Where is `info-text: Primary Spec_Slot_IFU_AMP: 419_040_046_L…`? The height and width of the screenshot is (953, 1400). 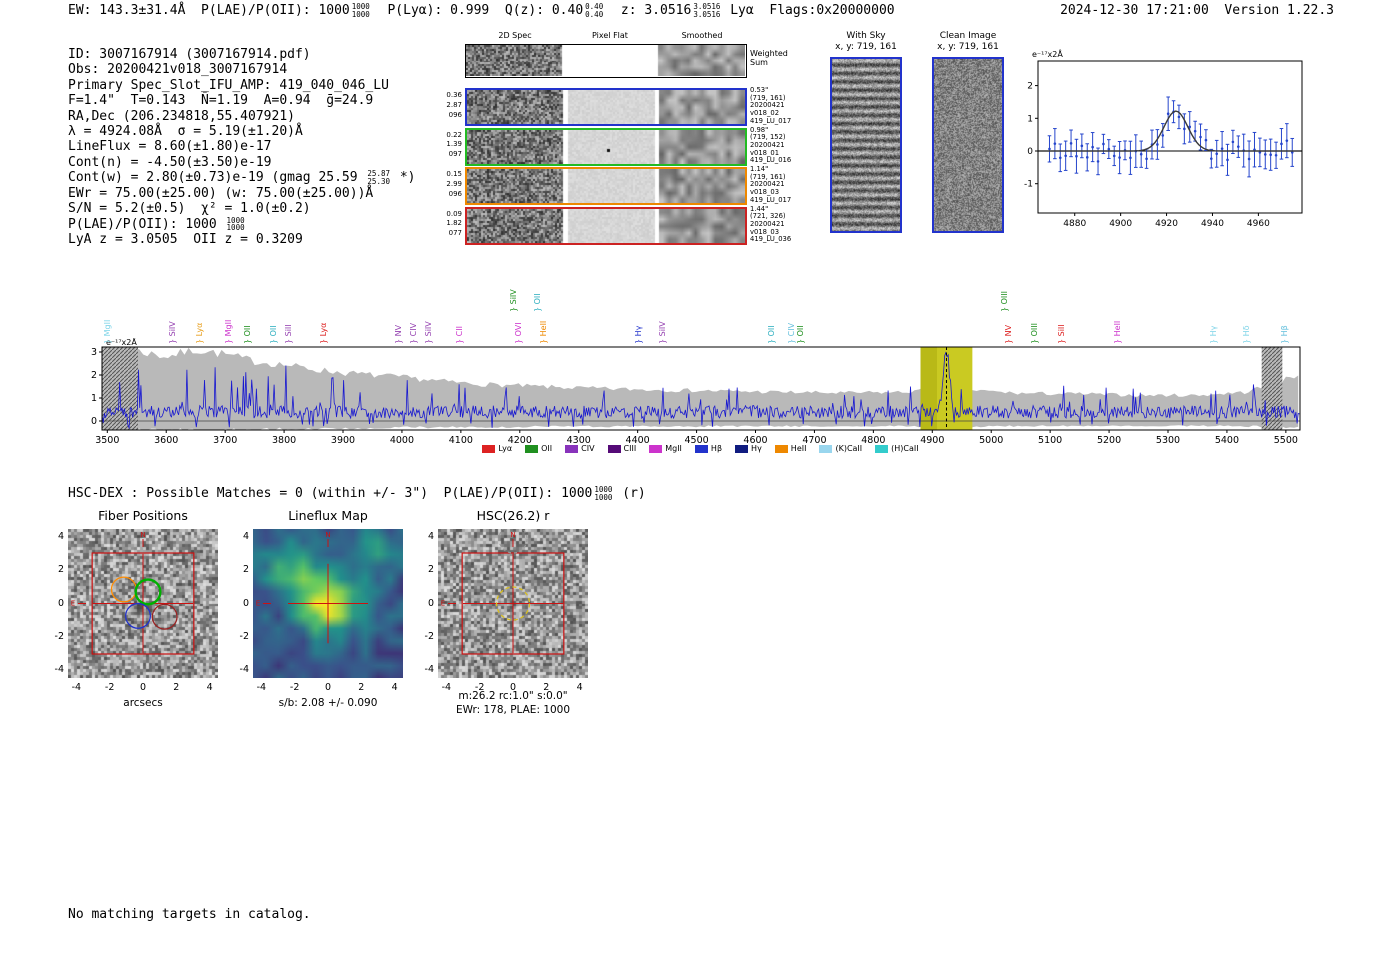
info-text: Primary Spec_Slot_IFU_AMP: 419_040_046_L… is located at coordinates (228, 85).